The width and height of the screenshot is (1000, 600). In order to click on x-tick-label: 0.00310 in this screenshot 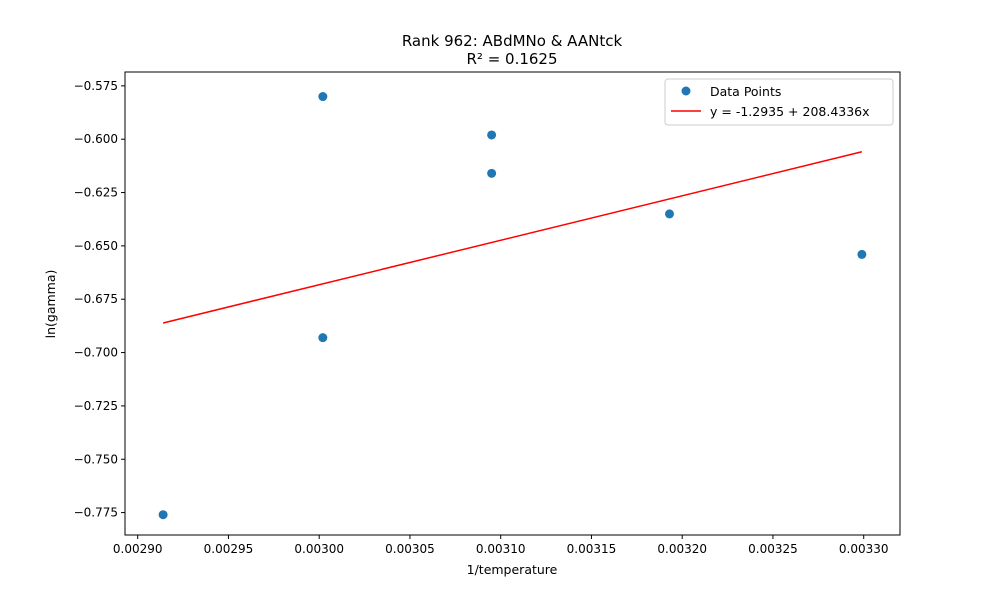, I will do `click(501, 549)`.